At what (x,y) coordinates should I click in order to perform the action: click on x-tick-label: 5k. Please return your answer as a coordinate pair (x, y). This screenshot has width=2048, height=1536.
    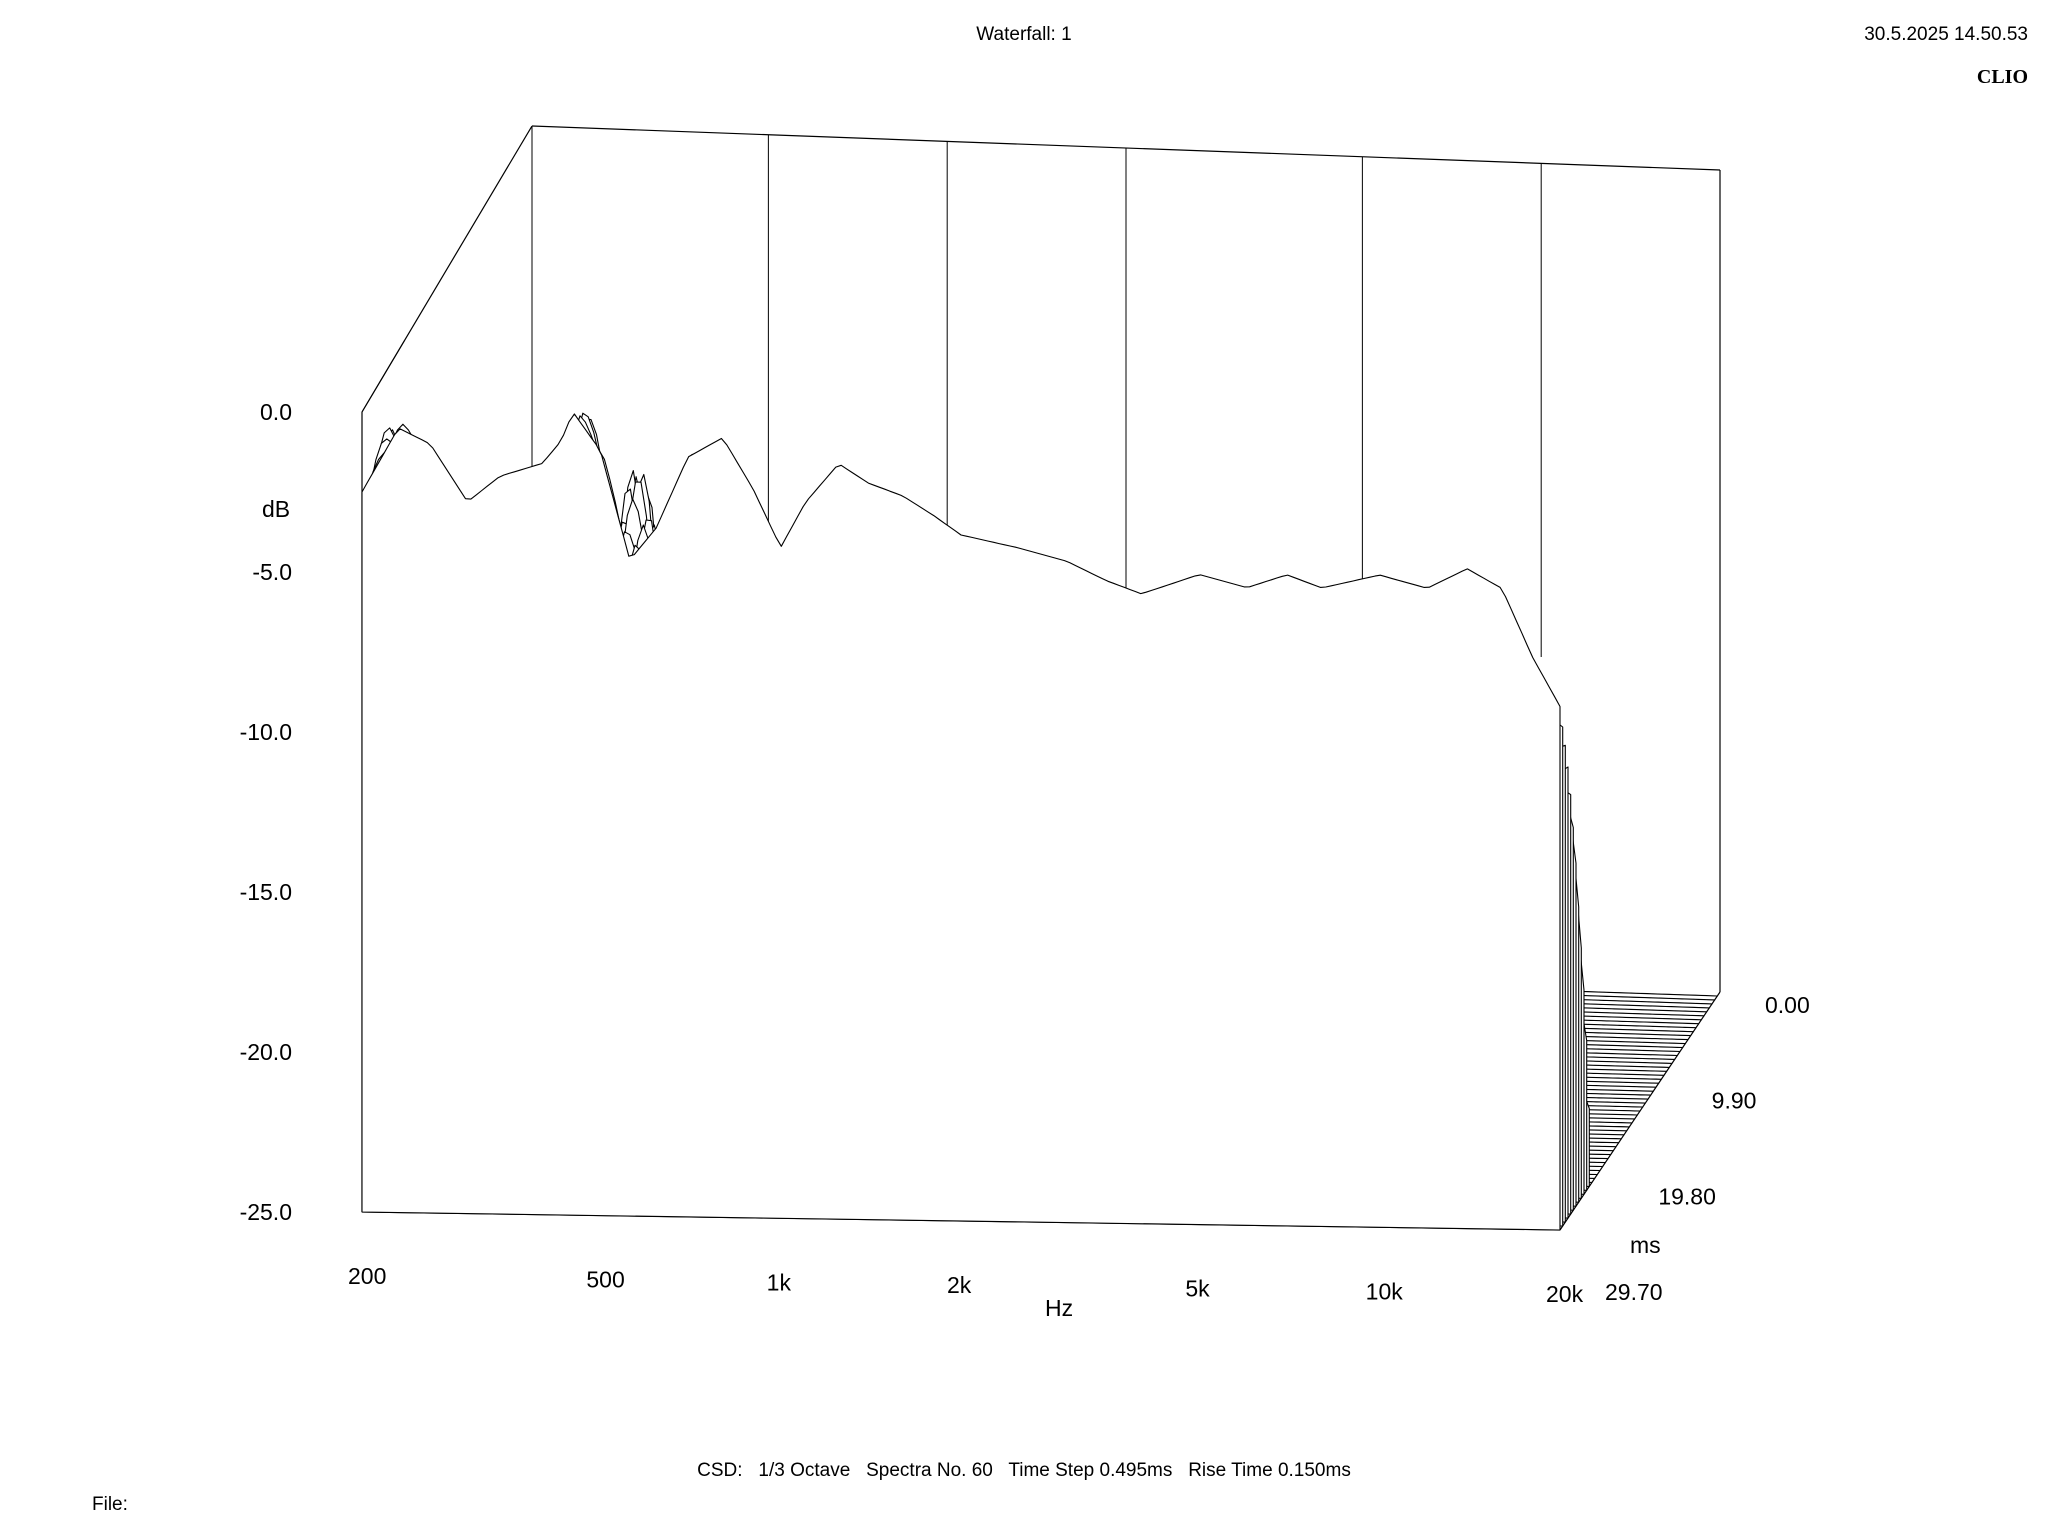
    Looking at the image, I should click on (1197, 1289).